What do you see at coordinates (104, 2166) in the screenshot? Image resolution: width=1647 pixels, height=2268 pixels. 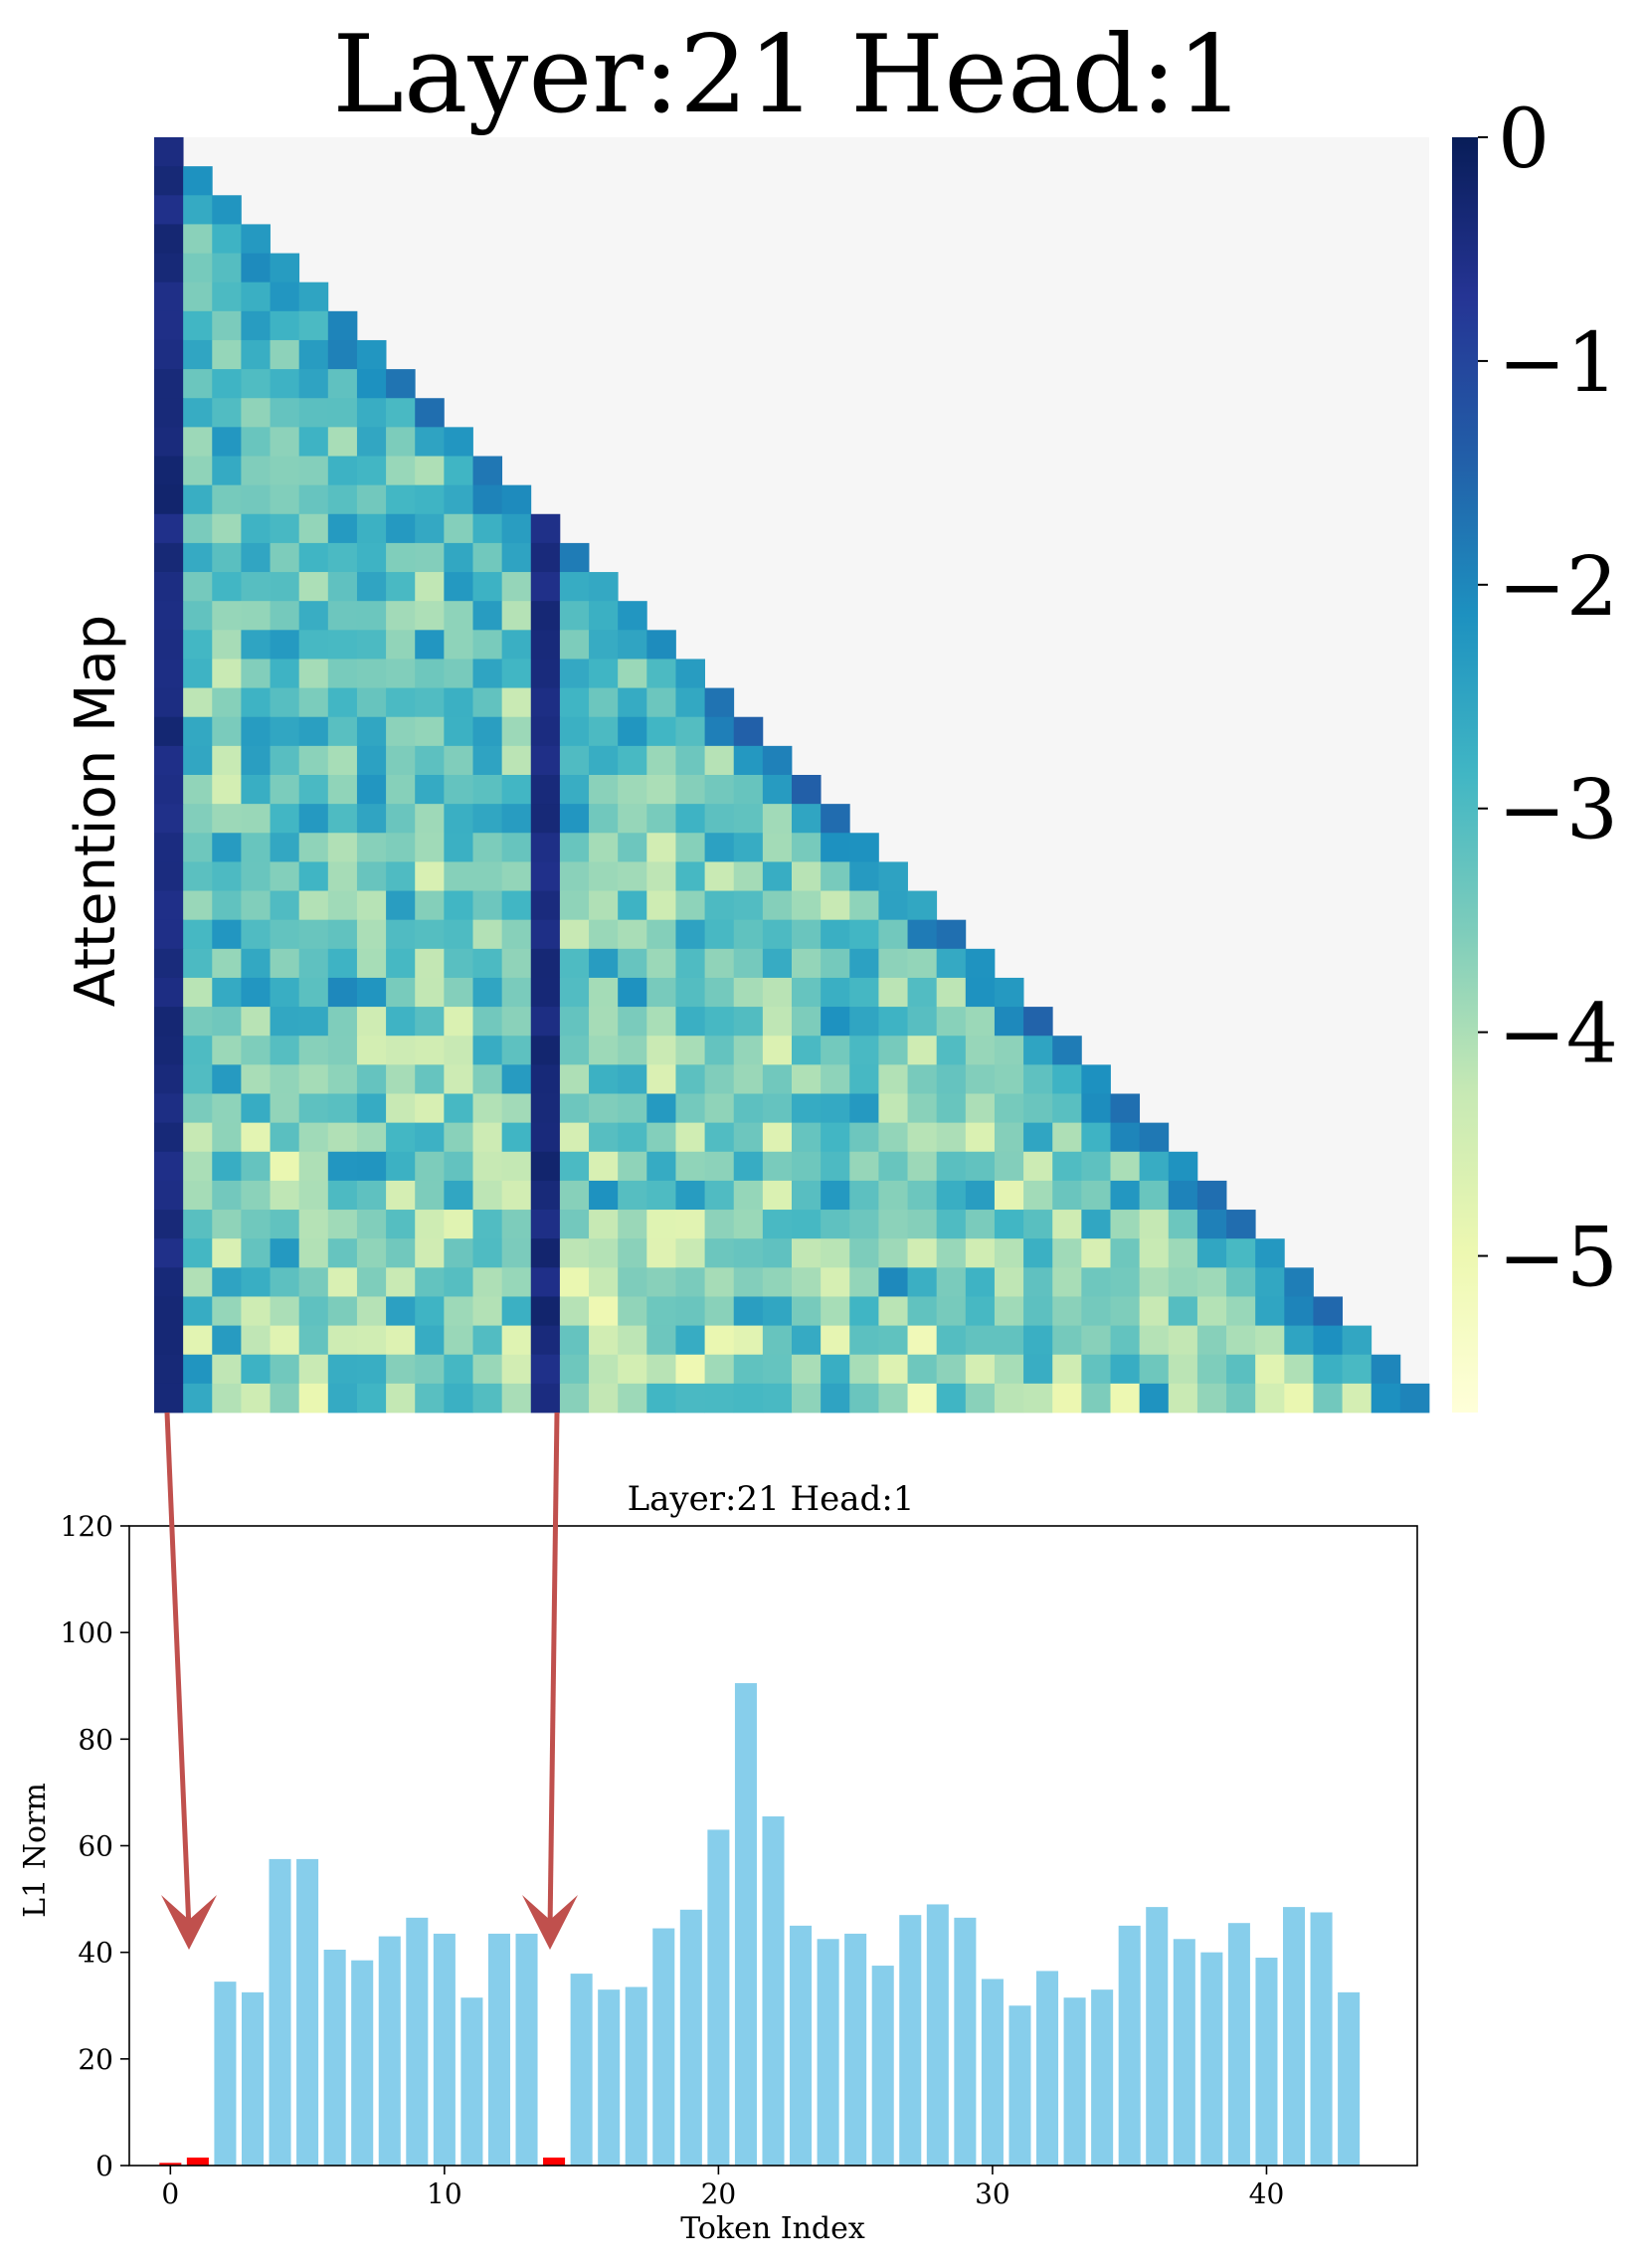 I see `ytick-label: 0` at bounding box center [104, 2166].